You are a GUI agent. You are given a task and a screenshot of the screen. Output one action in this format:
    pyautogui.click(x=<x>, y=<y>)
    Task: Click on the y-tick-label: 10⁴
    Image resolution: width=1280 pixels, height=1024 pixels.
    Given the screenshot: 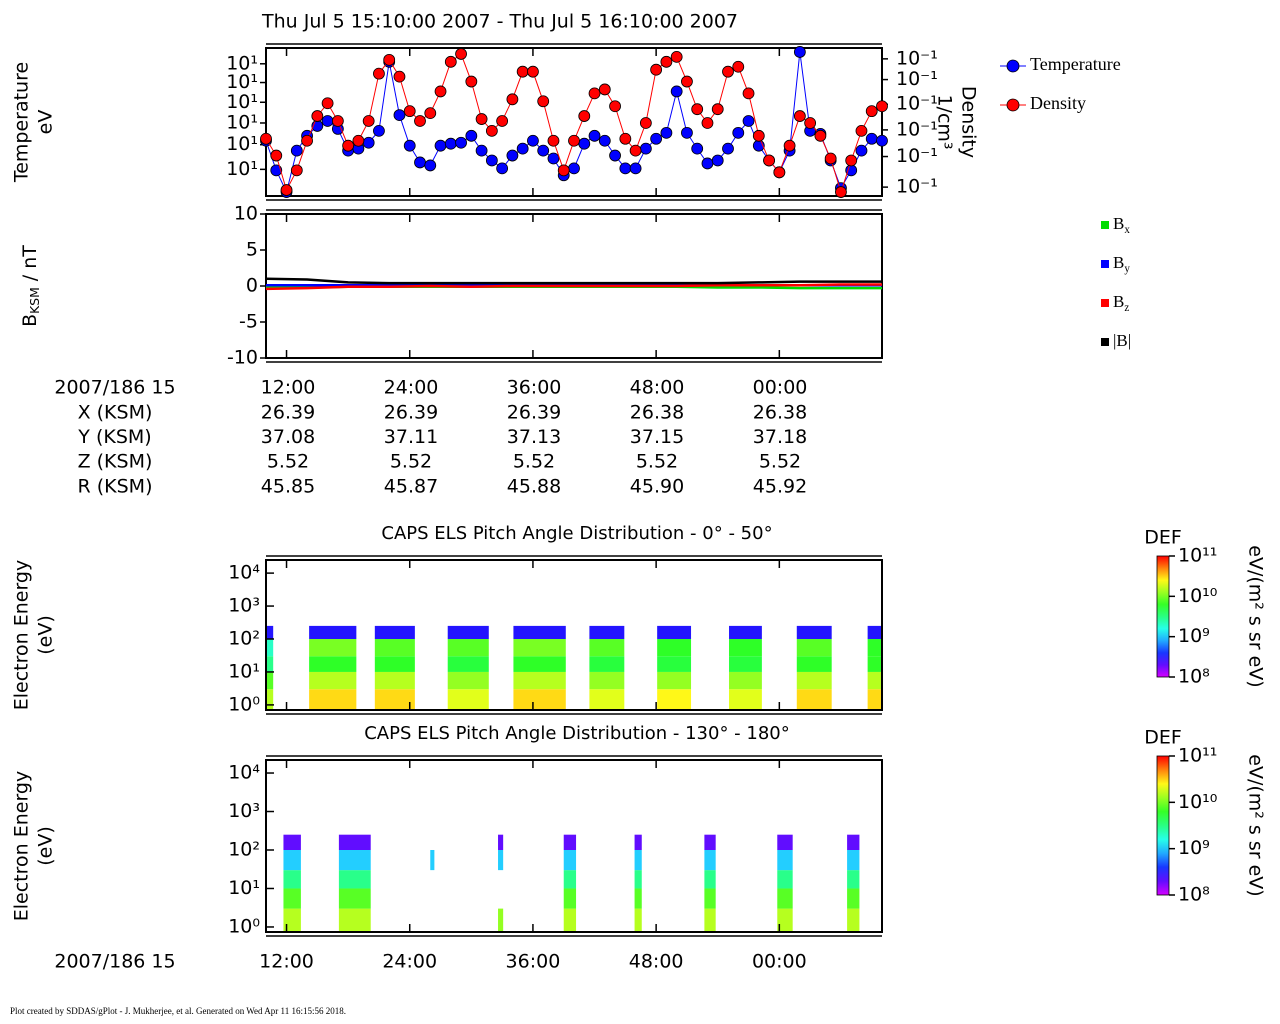 What is the action you would take?
    pyautogui.click(x=244, y=573)
    